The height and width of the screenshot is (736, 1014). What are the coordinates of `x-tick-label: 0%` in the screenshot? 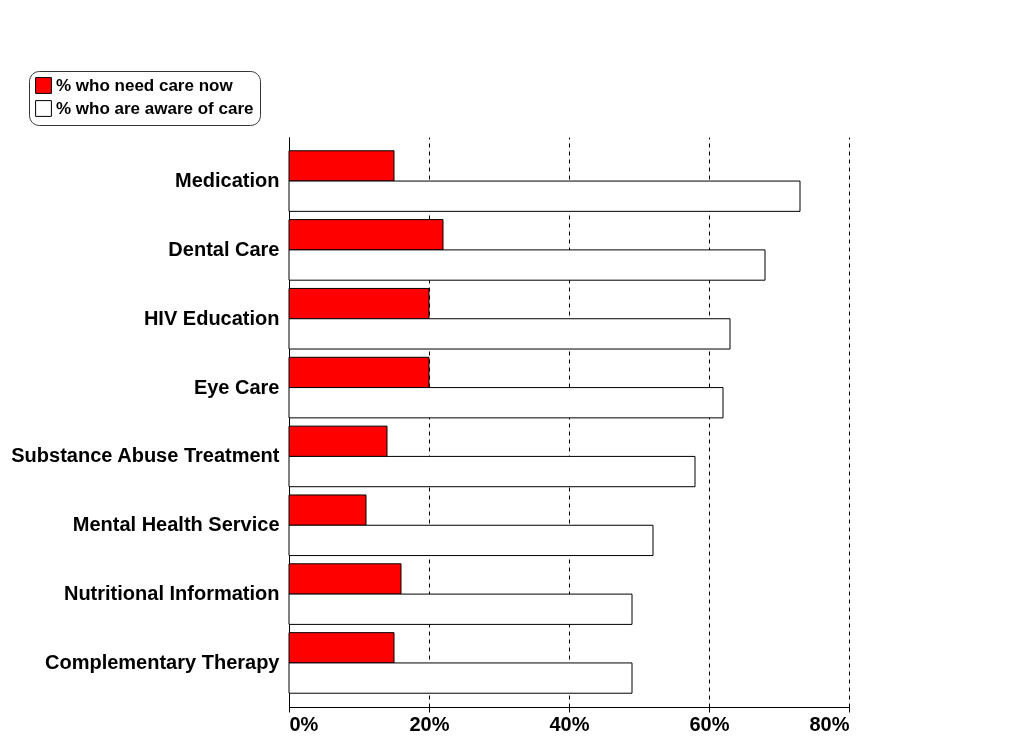 It's located at (304, 723).